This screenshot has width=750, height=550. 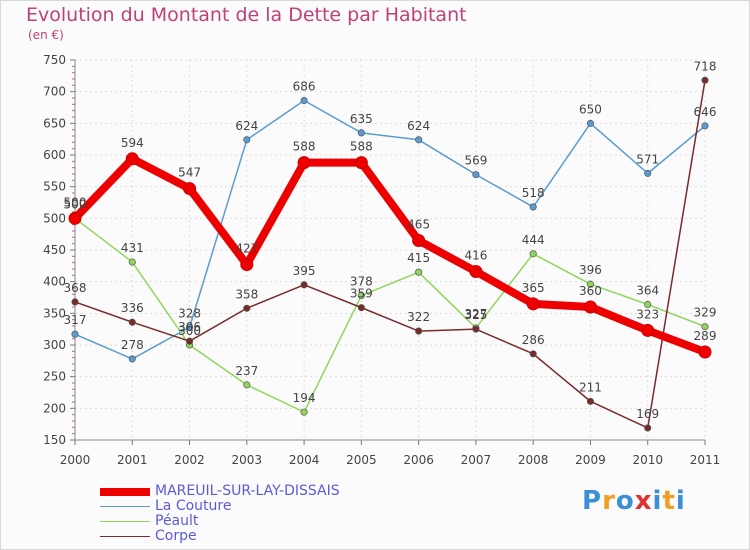 I want to click on data-label-corpe: 368, so click(x=75, y=288).